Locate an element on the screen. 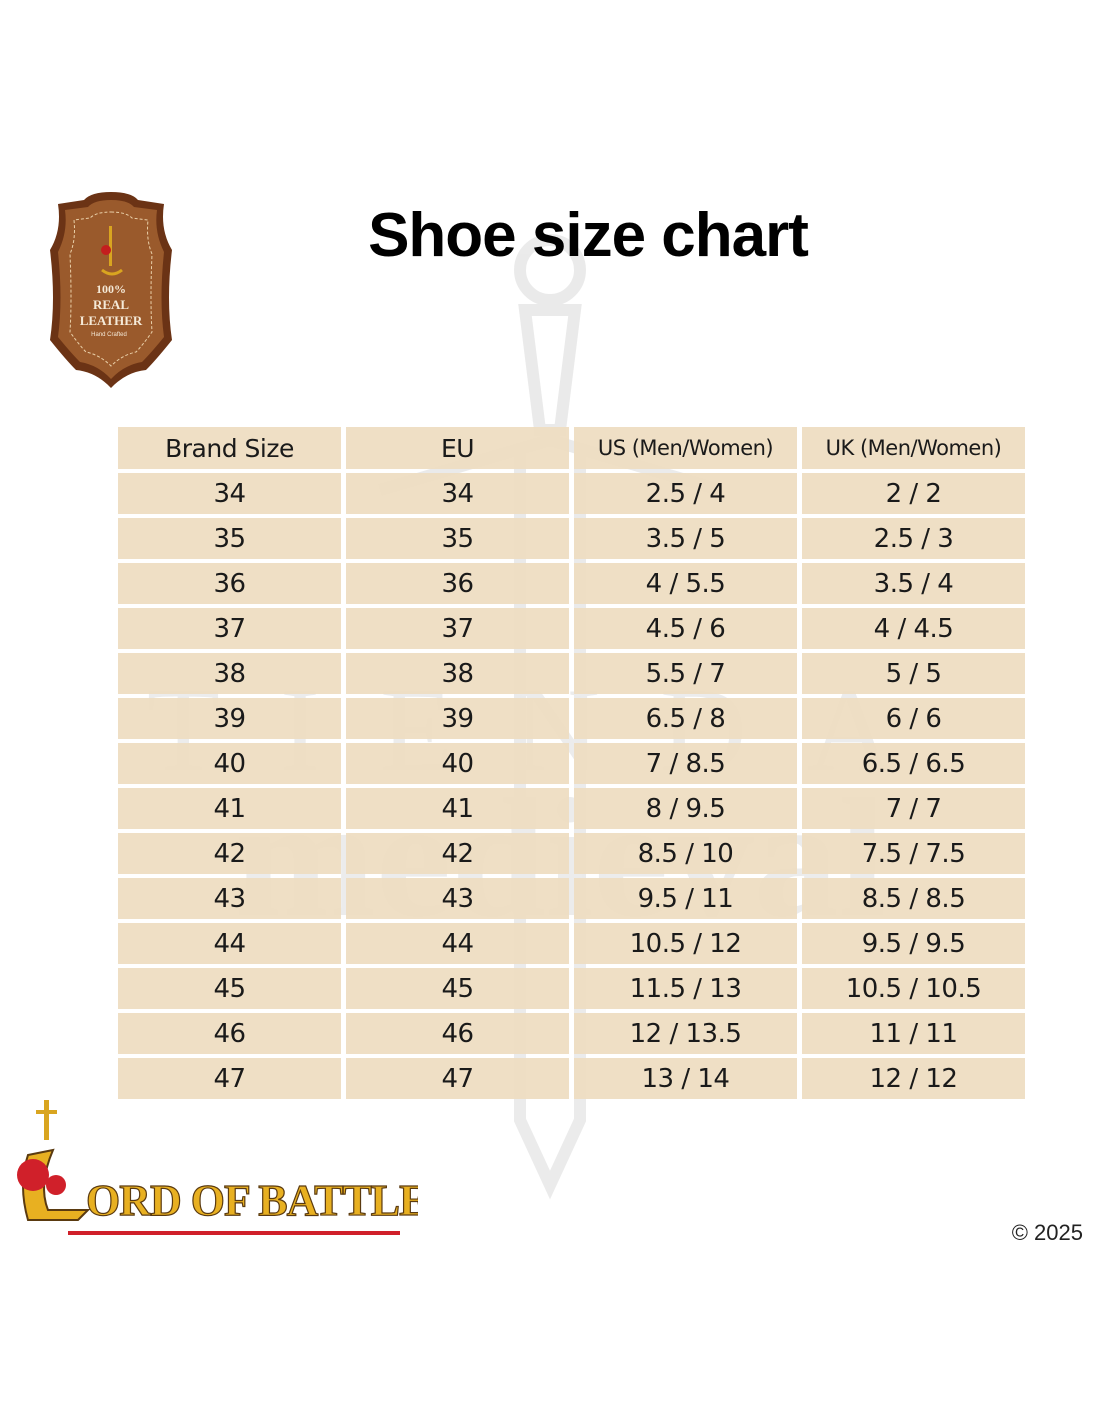 This screenshot has height=1422, width=1100. cell-us: 6.5 / 8 is located at coordinates (685, 718).